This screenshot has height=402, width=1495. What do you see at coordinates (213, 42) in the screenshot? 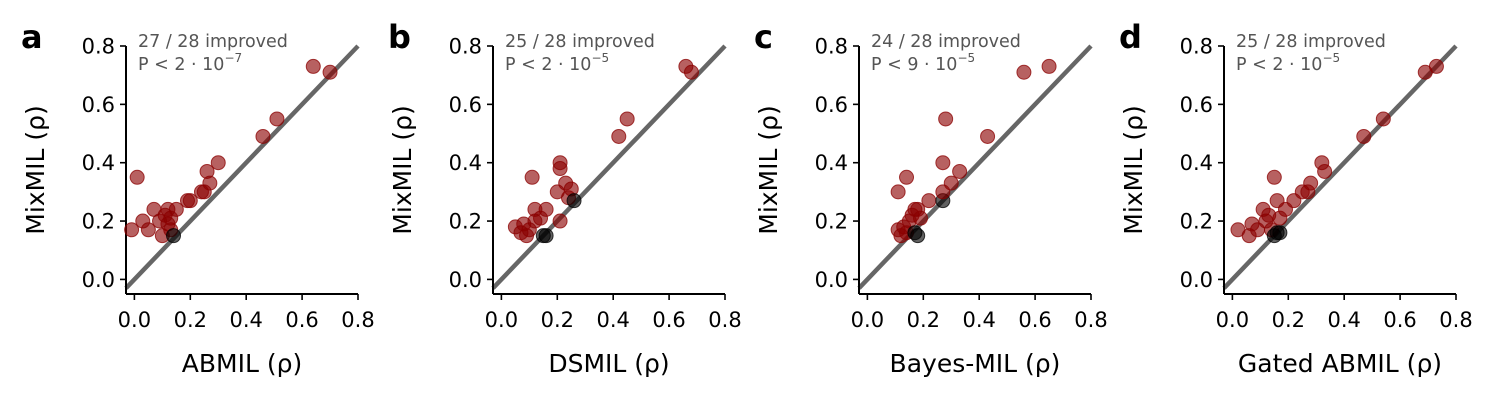
I see `improved-count-annotation: 27 / 28 improved` at bounding box center [213, 42].